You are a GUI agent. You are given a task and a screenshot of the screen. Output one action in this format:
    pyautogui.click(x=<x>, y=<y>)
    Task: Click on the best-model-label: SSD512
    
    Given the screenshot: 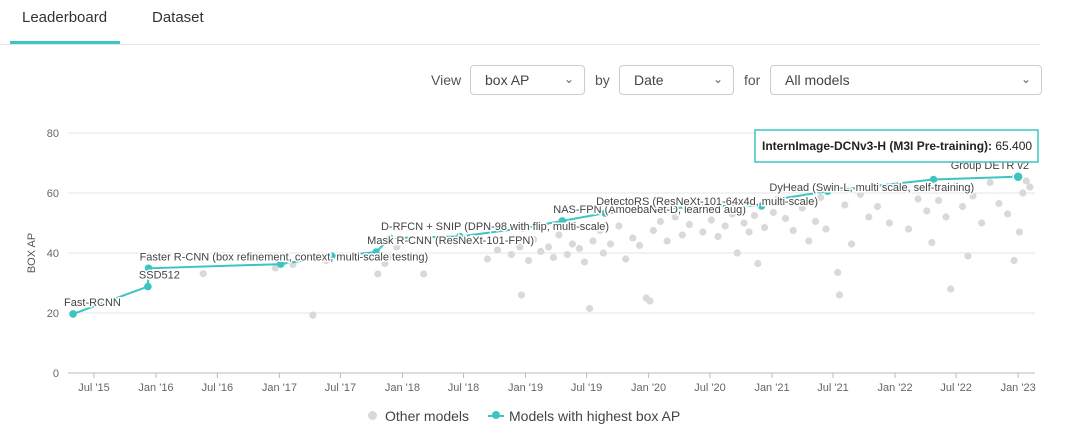 What is the action you would take?
    pyautogui.click(x=159, y=276)
    